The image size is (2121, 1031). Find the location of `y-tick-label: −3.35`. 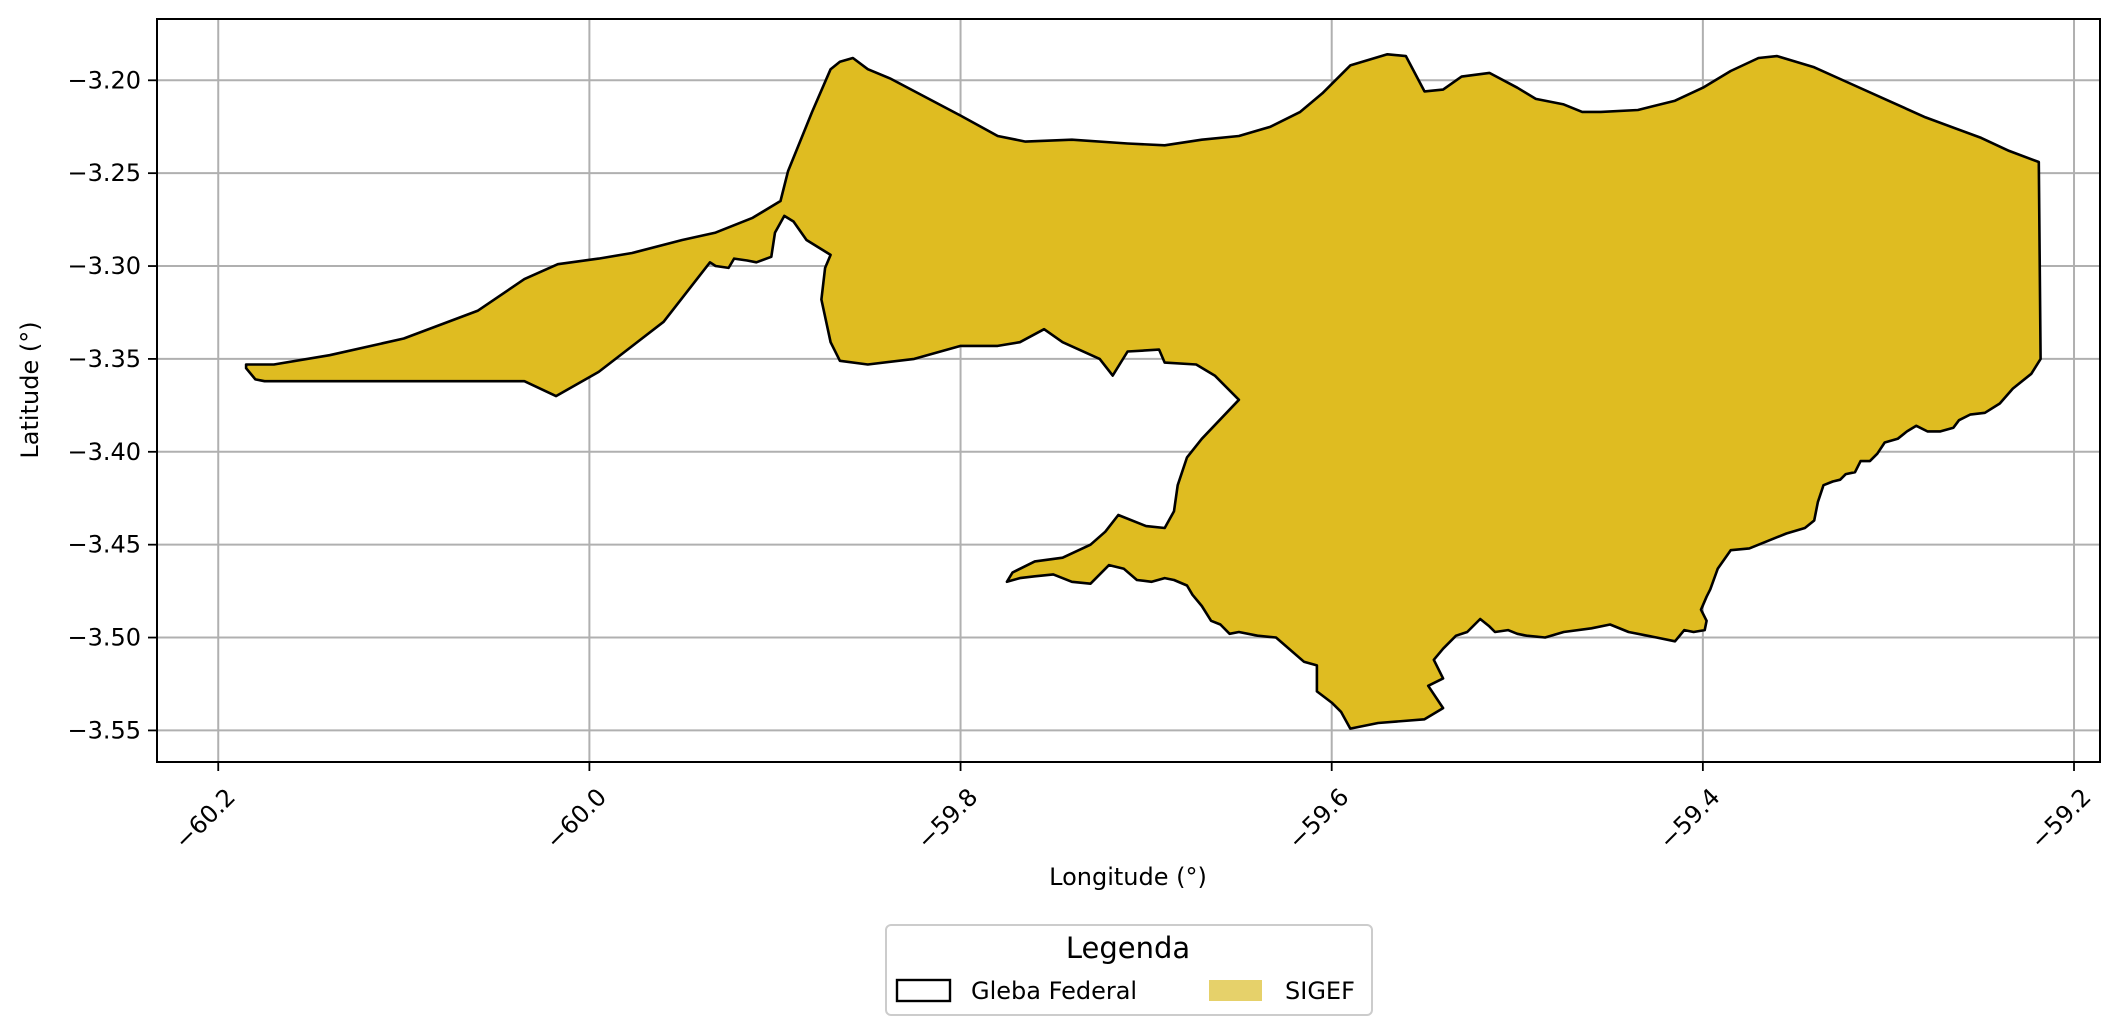

y-tick-label: −3.35 is located at coordinates (104, 359).